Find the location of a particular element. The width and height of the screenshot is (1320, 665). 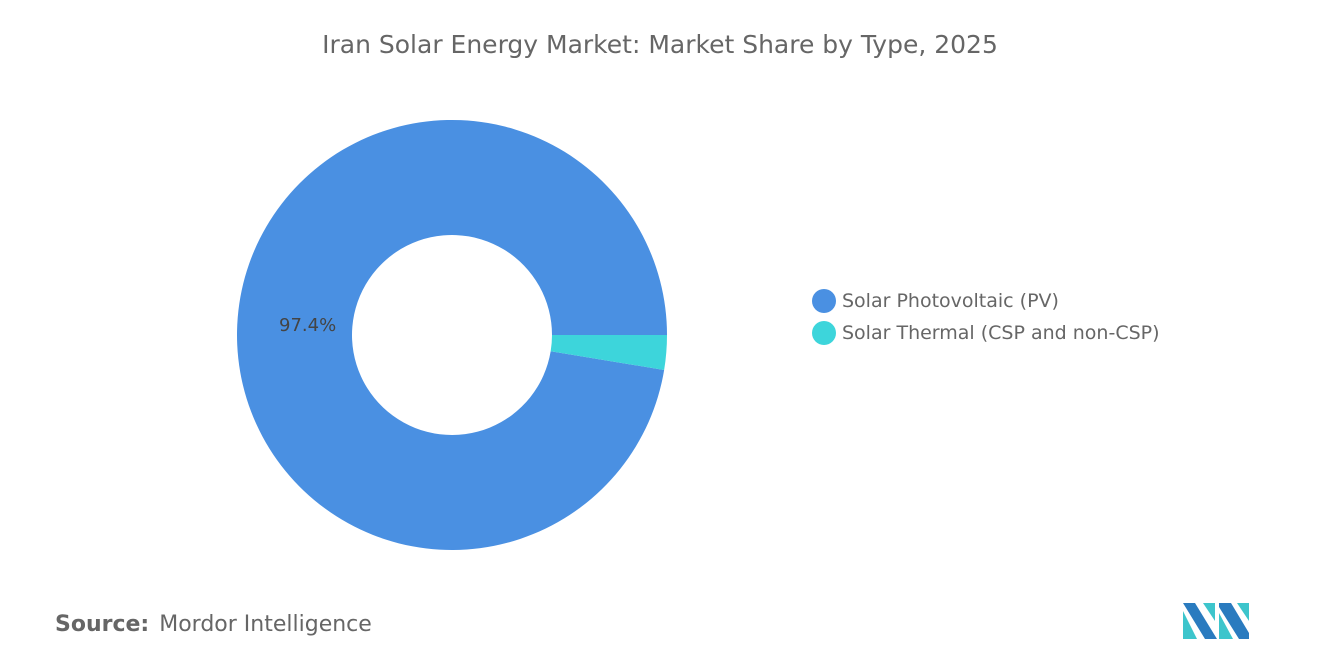

legend-item-thermal: Solar Thermal (CSP and non-CSP) is located at coordinates (986, 333).